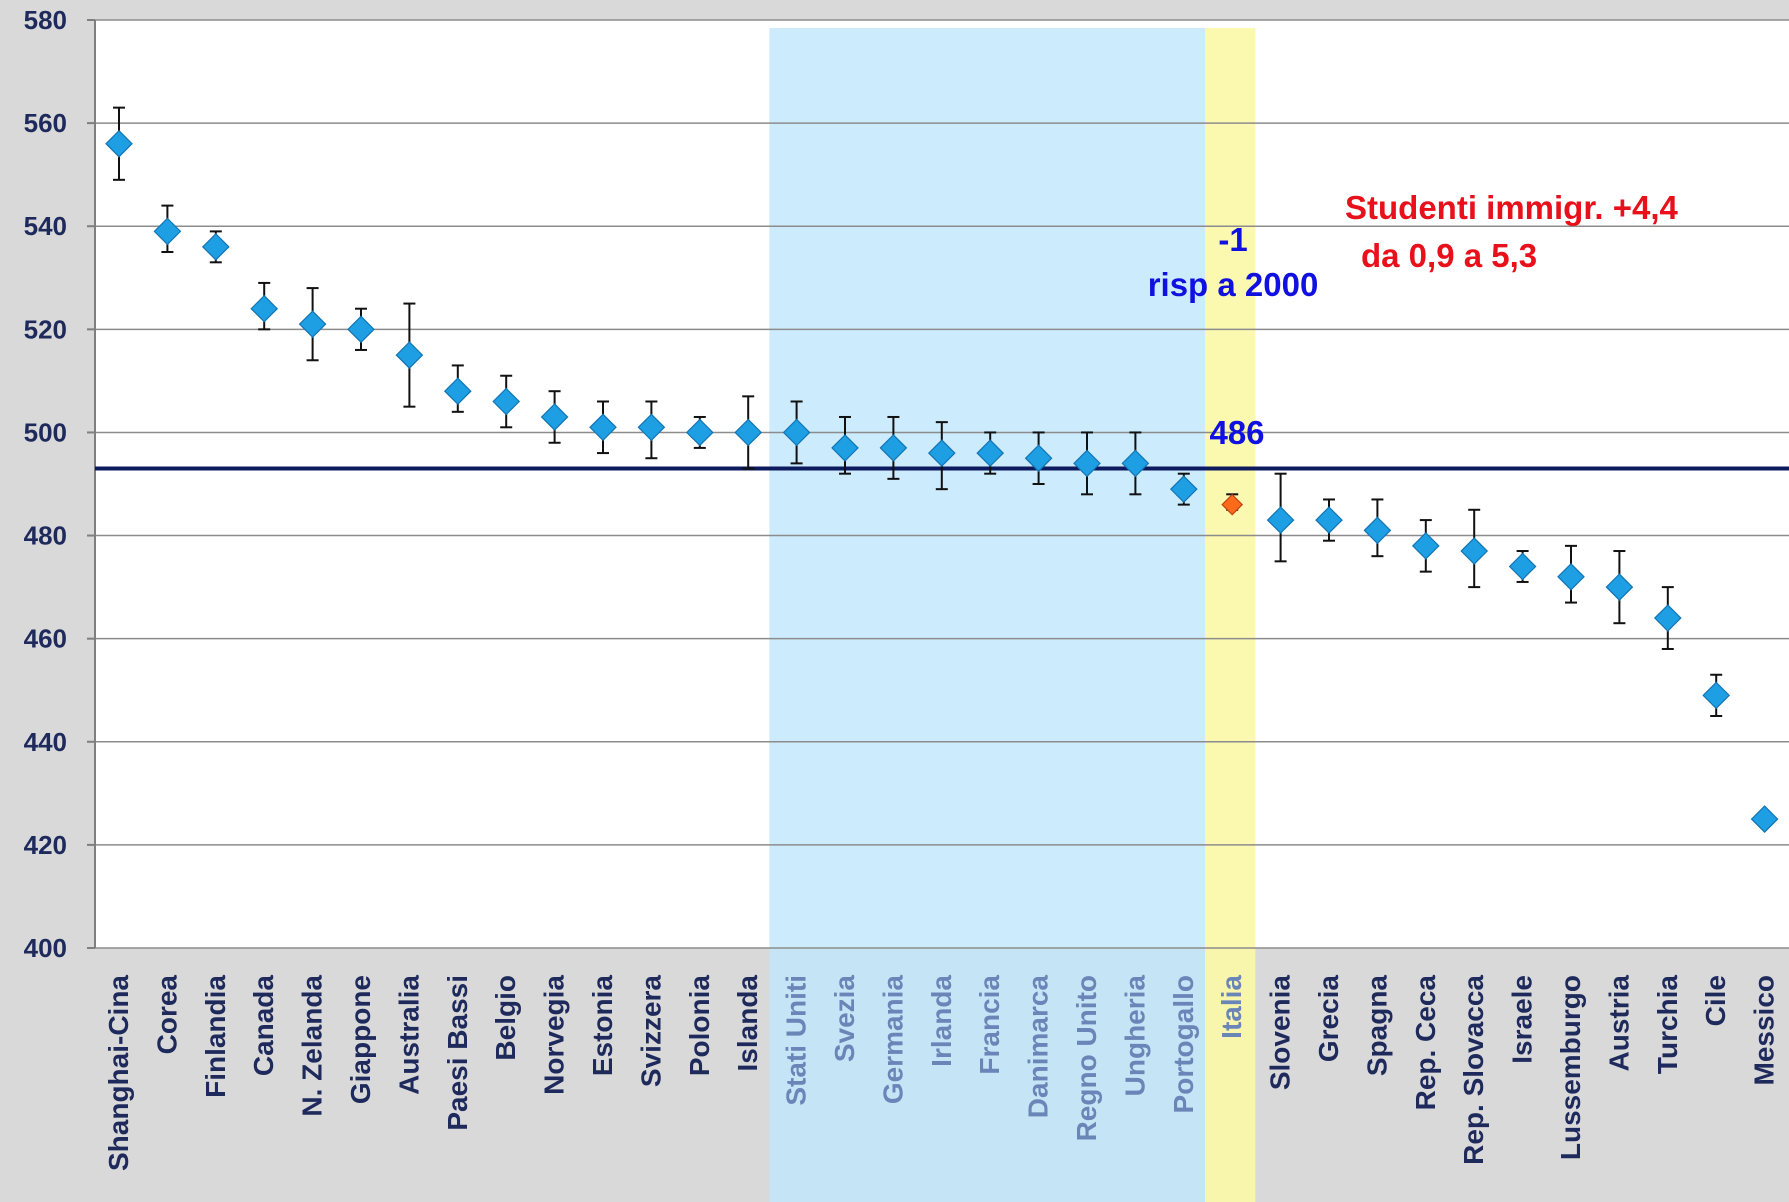 The width and height of the screenshot is (1789, 1202). Describe the element at coordinates (360, 1039) in the screenshot. I see `x-tick-label: Giappone` at that location.